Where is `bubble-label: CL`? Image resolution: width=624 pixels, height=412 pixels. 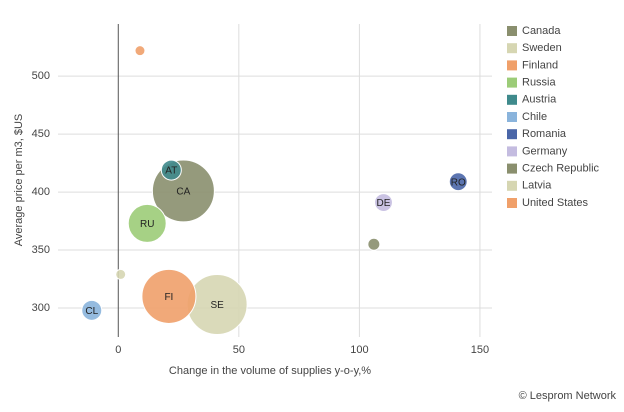
bubble-label: CL is located at coordinates (91, 311).